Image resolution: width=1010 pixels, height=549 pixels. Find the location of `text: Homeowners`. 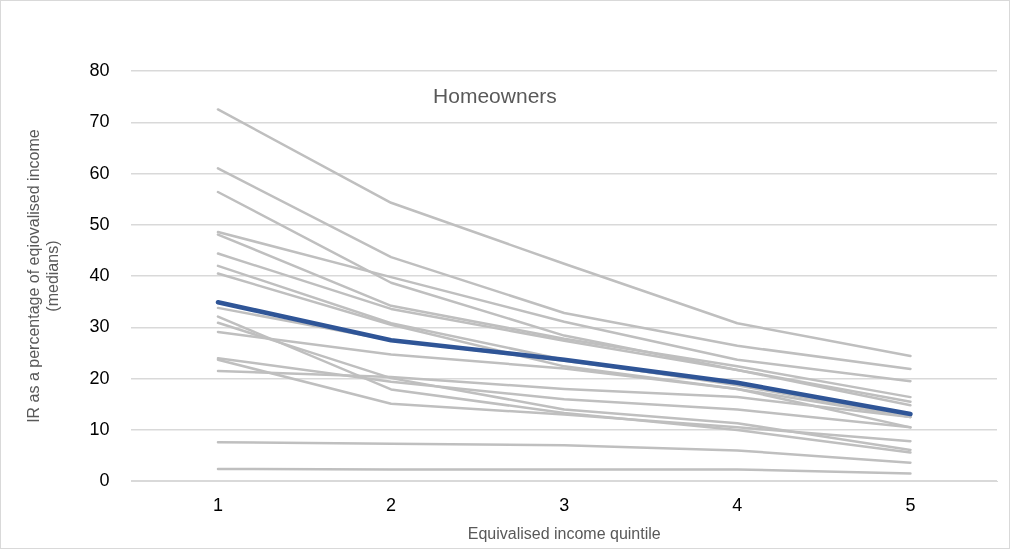

text: Homeowners is located at coordinates (495, 95).